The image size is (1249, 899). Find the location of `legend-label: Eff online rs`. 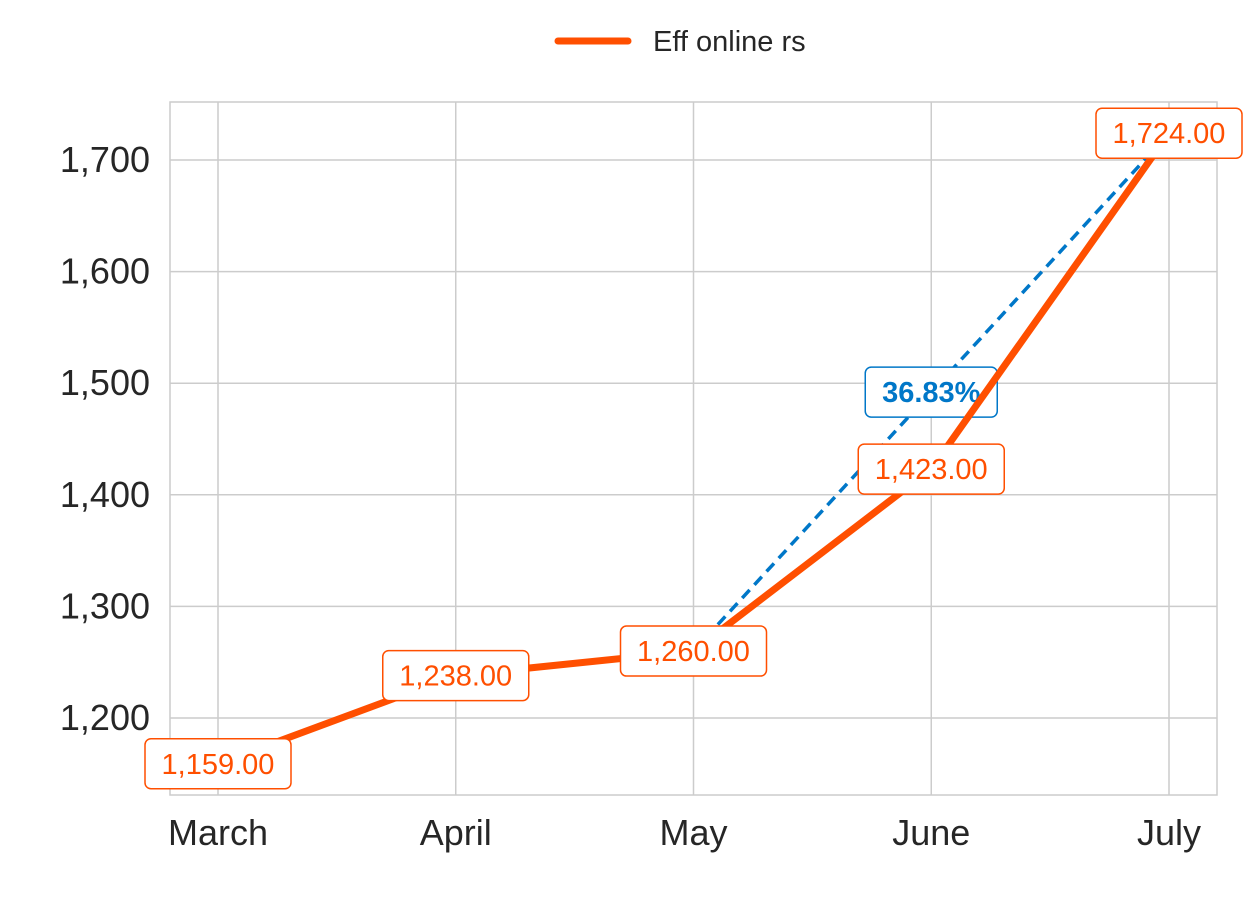

legend-label: Eff online rs is located at coordinates (729, 42).